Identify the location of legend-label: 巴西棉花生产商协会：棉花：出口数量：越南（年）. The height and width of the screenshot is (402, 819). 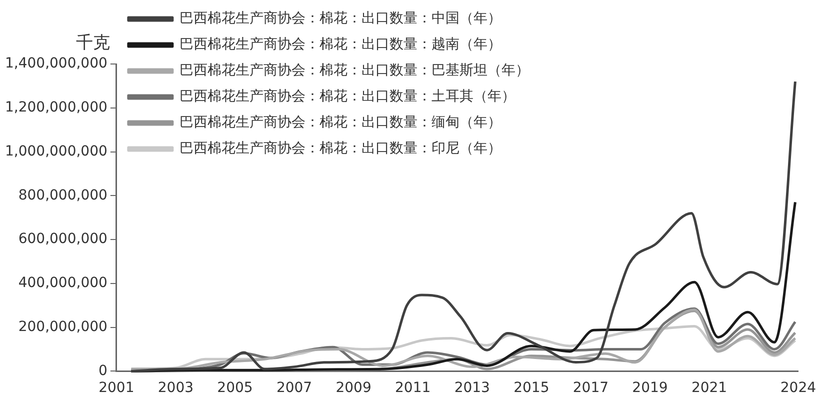
(340, 44).